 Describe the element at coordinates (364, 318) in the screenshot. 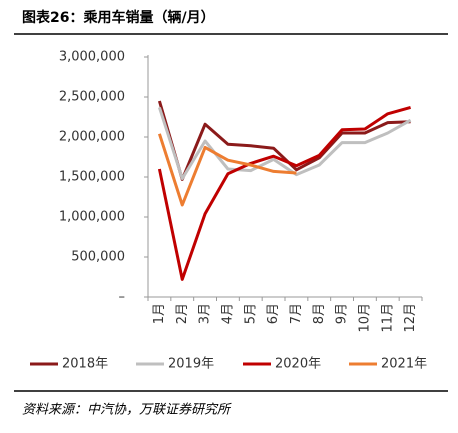

I see `x-tick-label: 10月` at that location.